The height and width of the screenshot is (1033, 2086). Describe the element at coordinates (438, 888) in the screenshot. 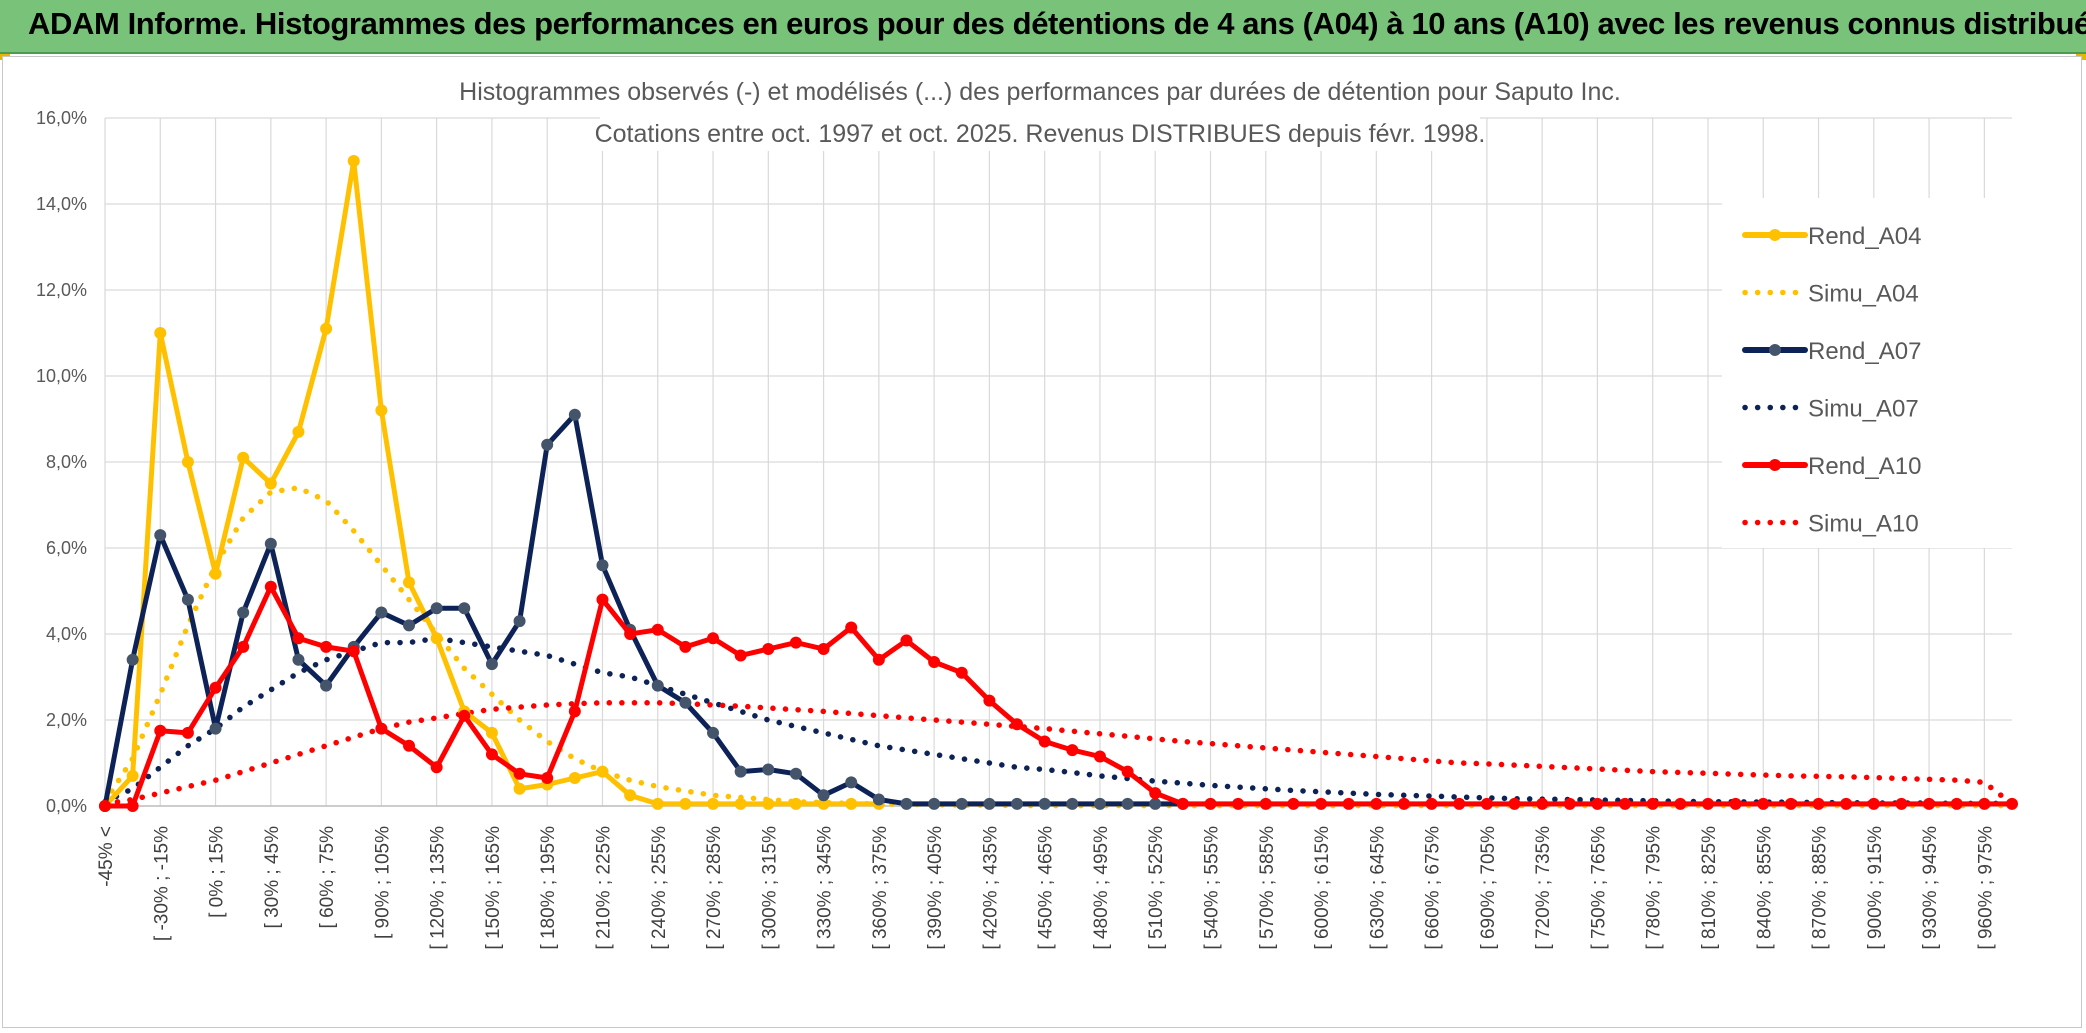

I see `x-tick-label: [ 120% ; 135%` at that location.